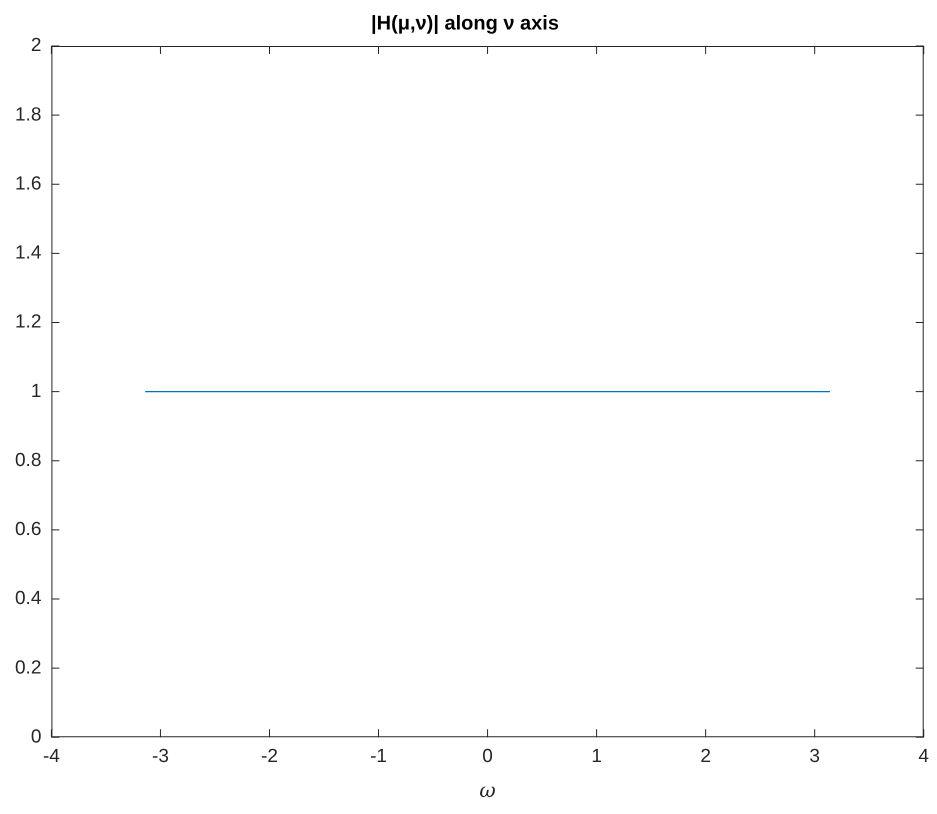  Describe the element at coordinates (378, 756) in the screenshot. I see `x-tick-label: -1` at that location.